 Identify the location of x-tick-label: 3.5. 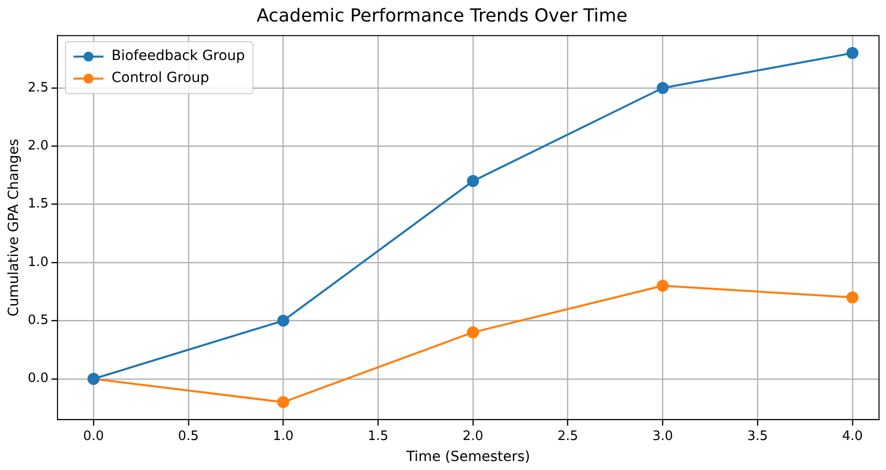
(757, 436).